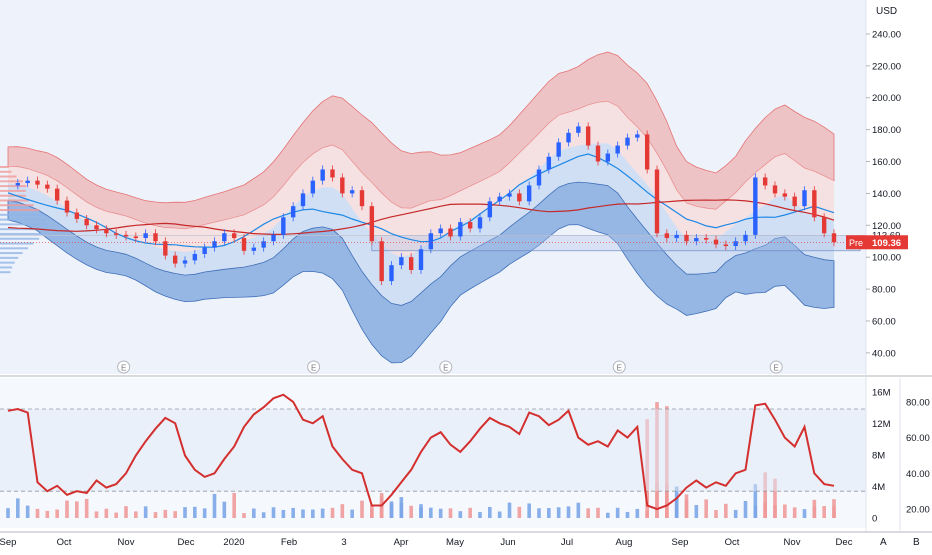 The width and height of the screenshot is (932, 555). I want to click on price-tick-label: 140.00, so click(886, 194).